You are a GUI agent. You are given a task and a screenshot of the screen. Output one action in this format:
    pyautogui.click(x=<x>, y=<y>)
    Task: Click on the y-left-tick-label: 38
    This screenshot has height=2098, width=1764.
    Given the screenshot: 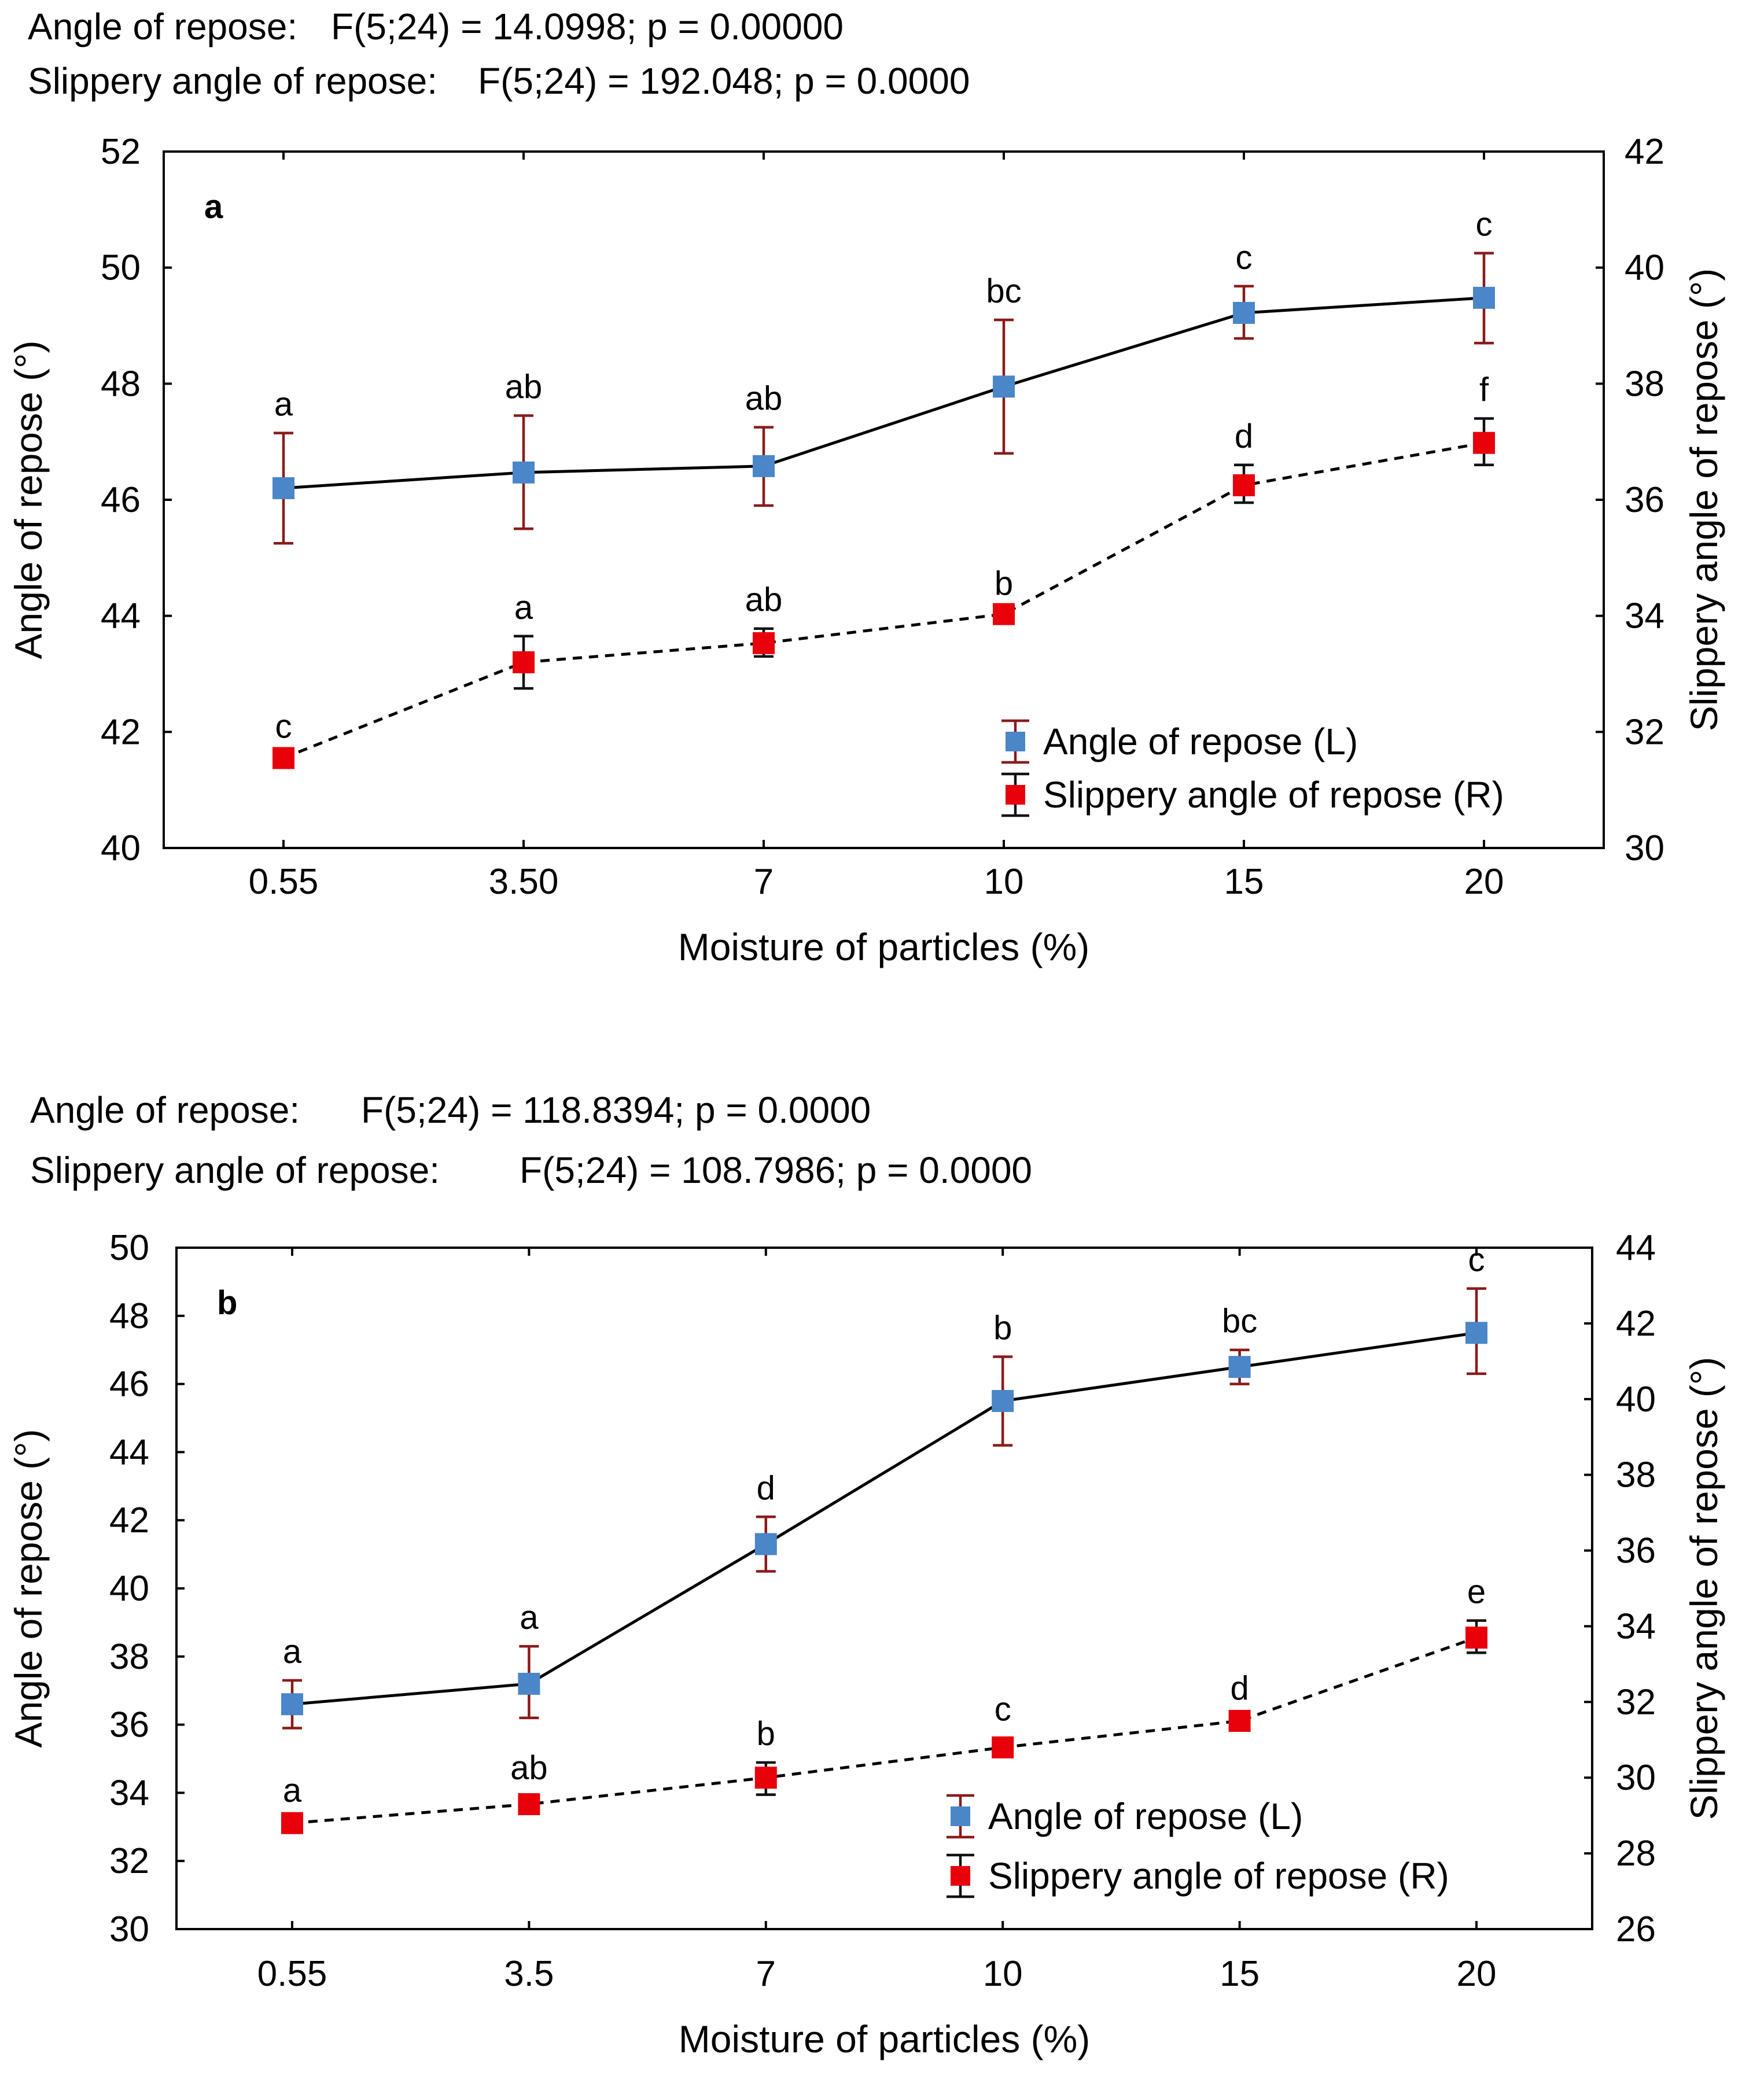 What is the action you would take?
    pyautogui.click(x=129, y=1657)
    